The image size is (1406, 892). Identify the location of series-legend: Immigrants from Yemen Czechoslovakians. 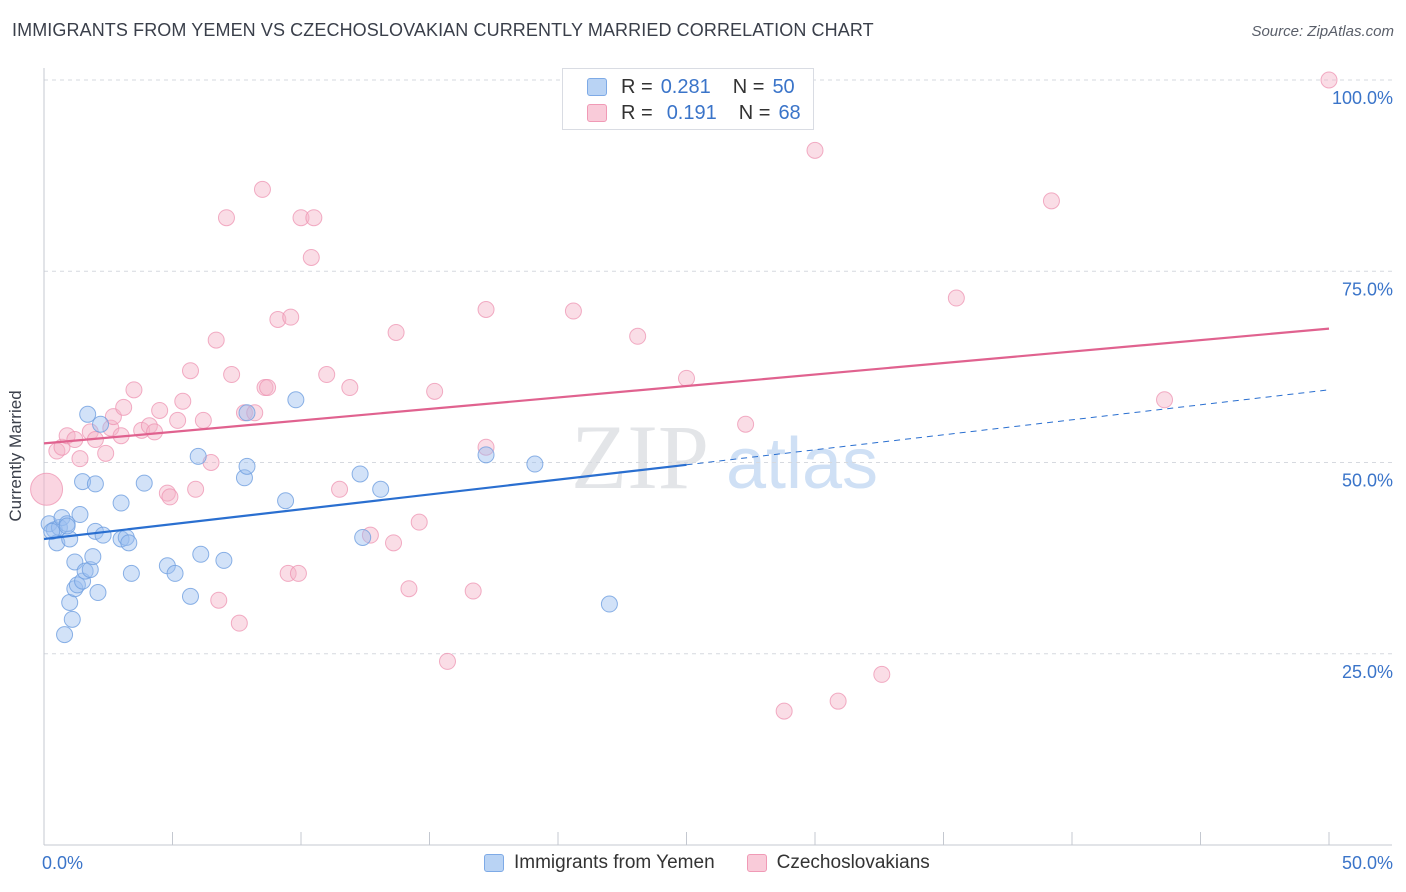
(723, 863).